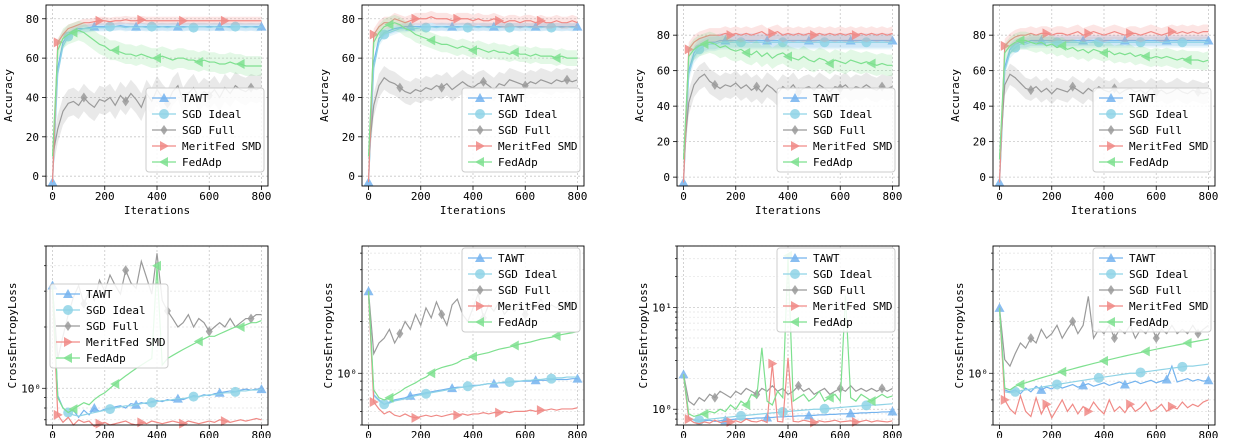  What do you see at coordinates (1142, 258) in the screenshot?
I see `legend-label: TAWT` at bounding box center [1142, 258].